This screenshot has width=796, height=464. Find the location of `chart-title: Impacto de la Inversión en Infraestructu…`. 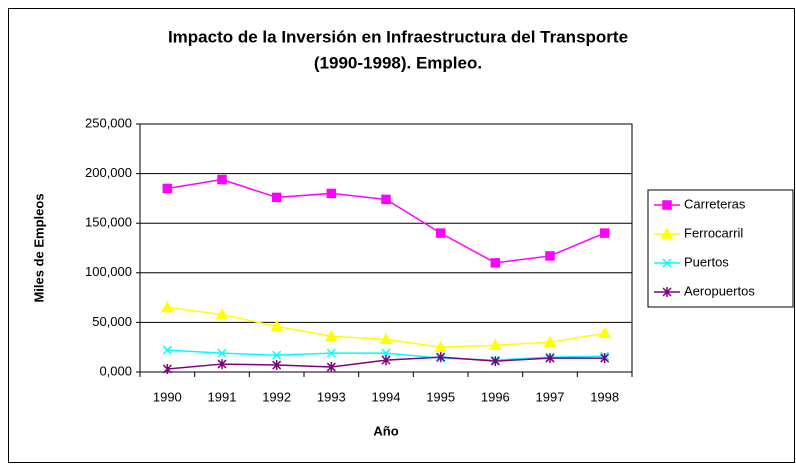

chart-title: Impacto de la Inversión en Infraestructu… is located at coordinates (398, 36).